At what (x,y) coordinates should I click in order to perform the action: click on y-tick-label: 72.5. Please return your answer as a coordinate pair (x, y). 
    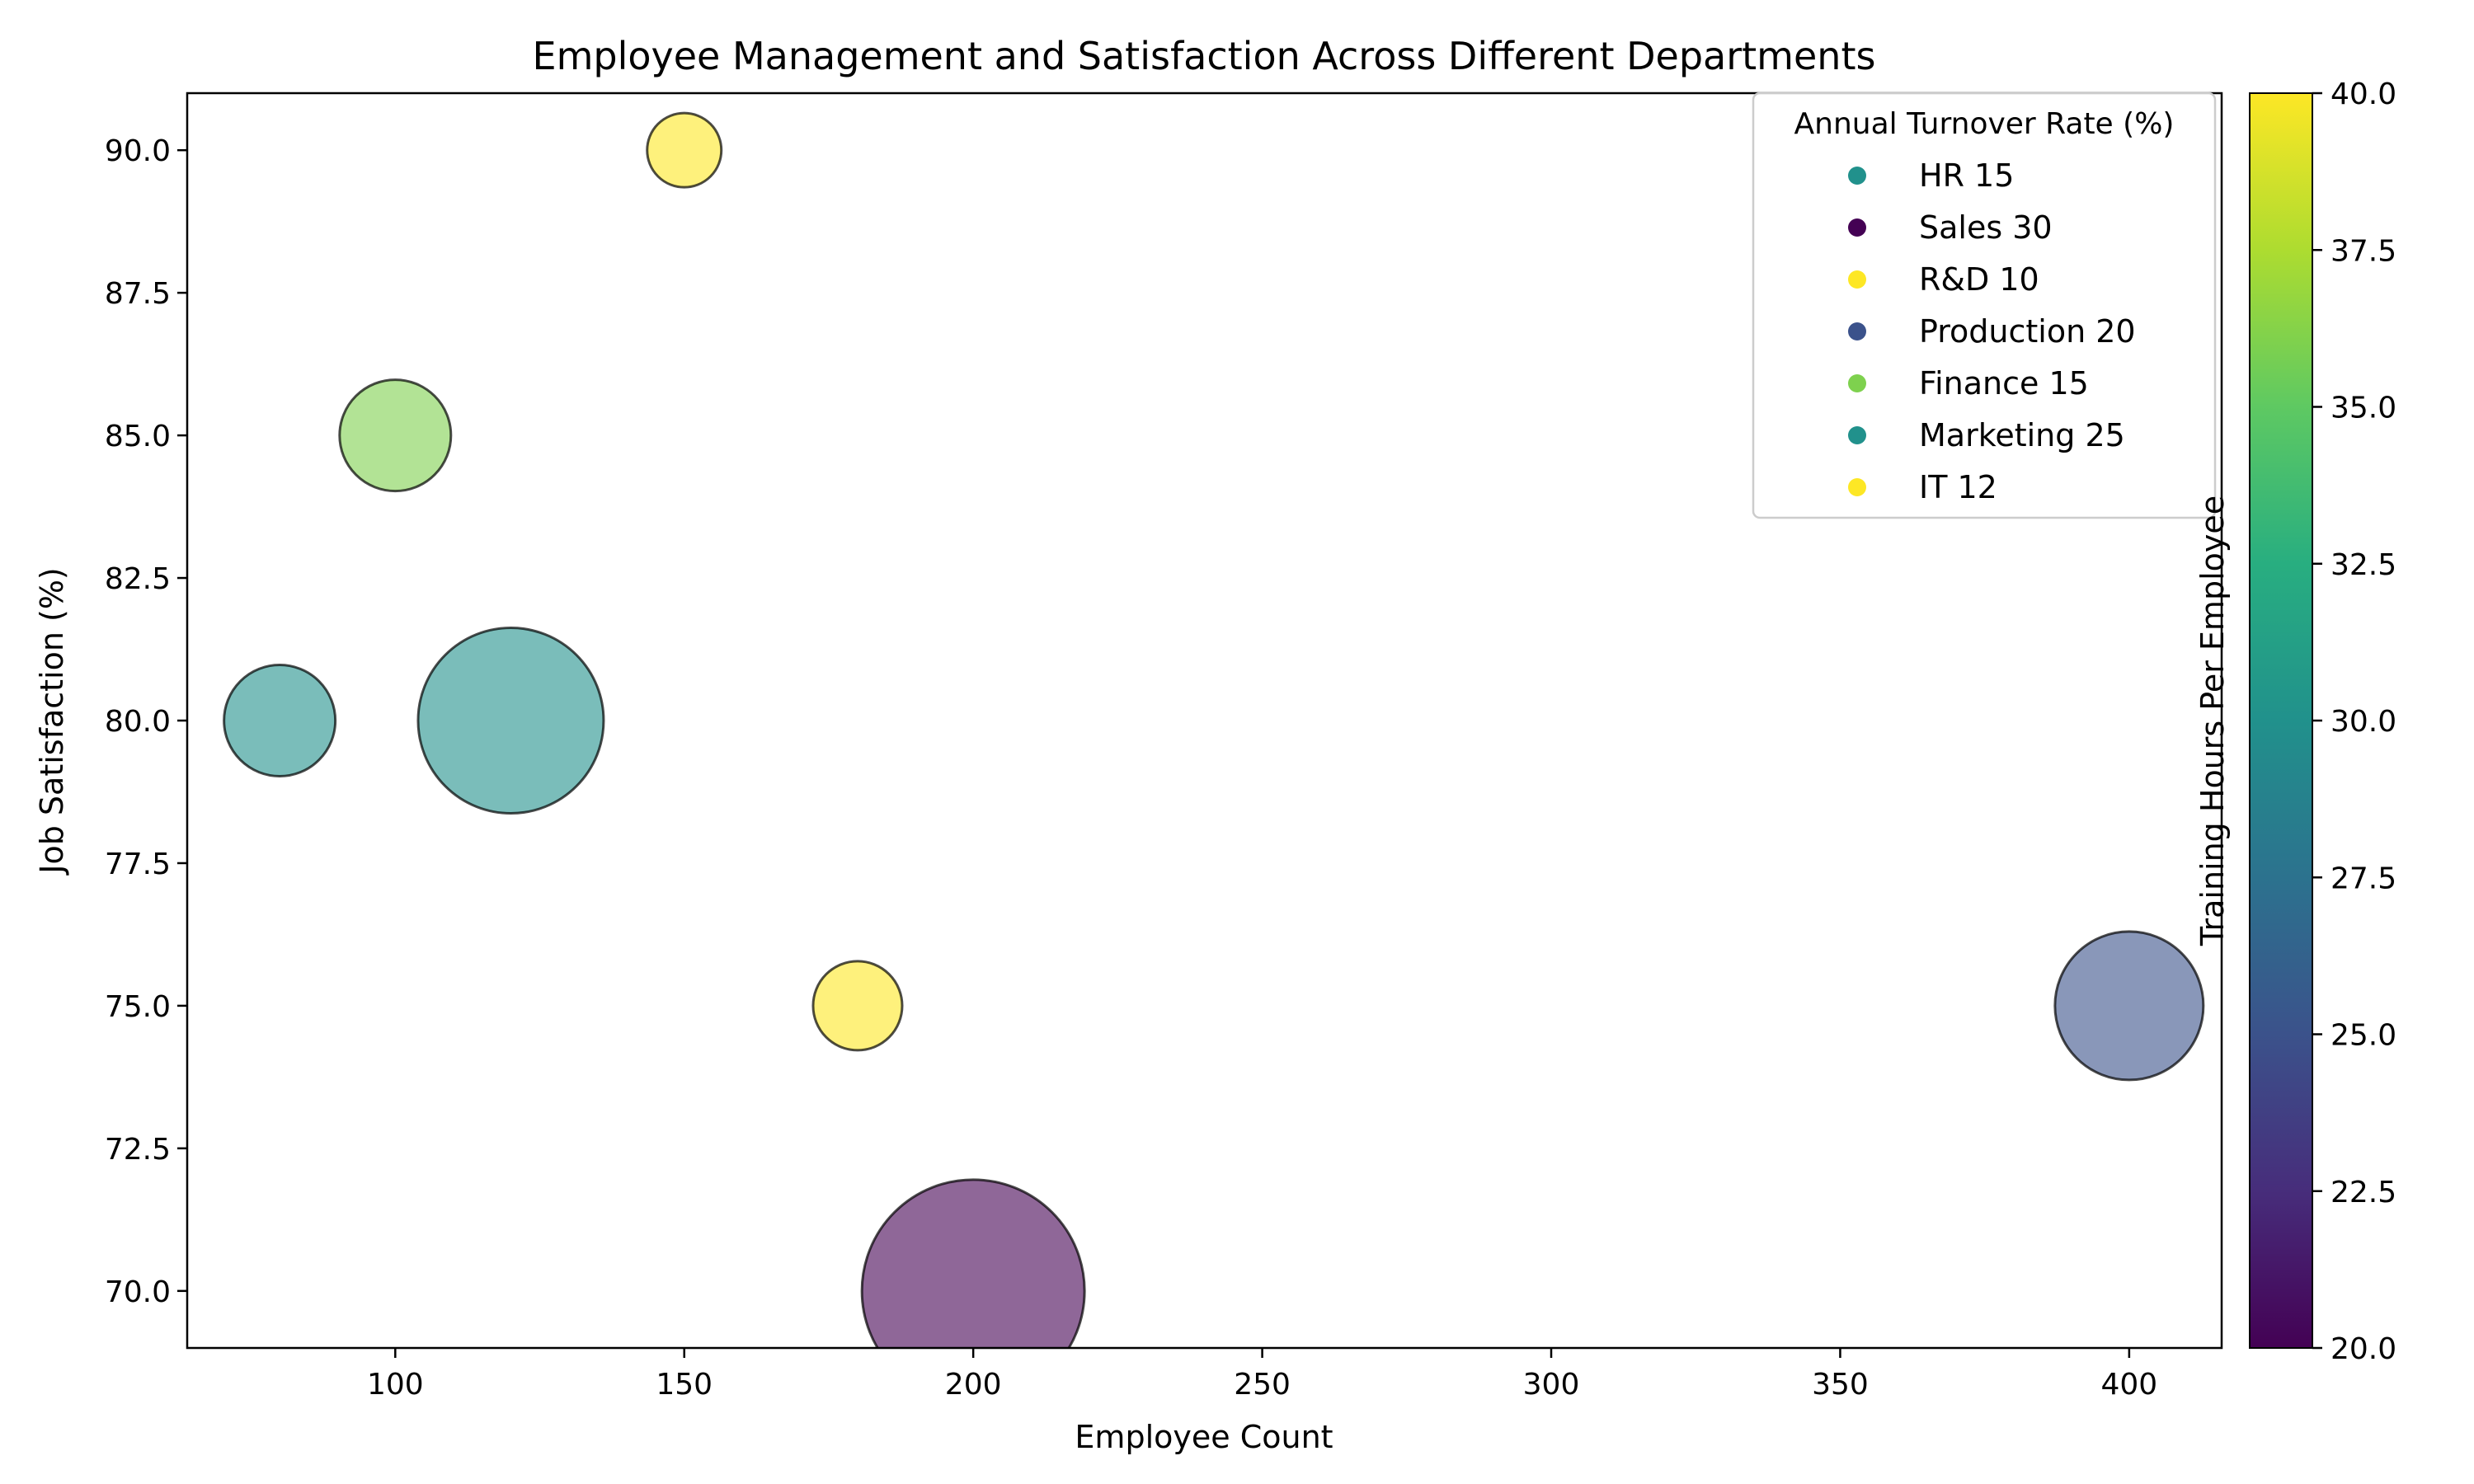
    Looking at the image, I should click on (138, 1150).